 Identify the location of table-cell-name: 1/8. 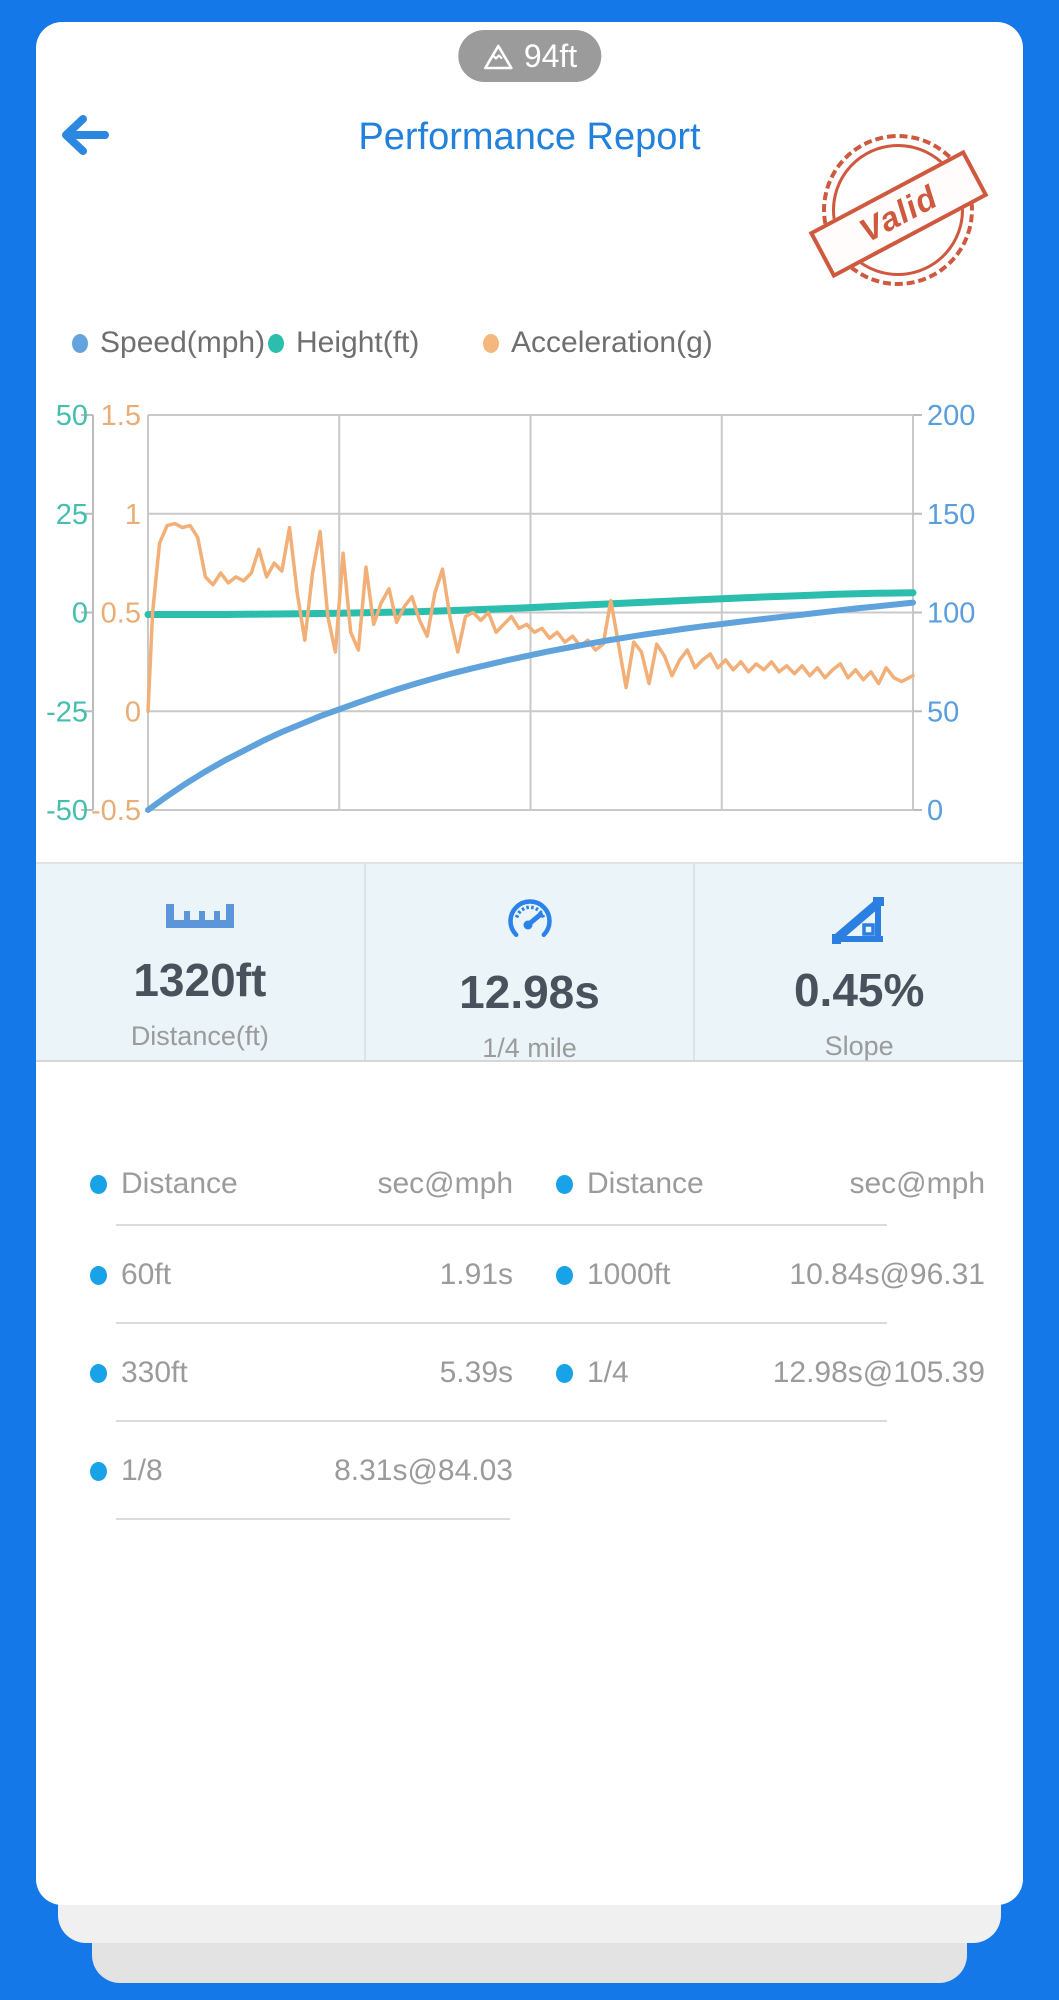
(126, 1471).